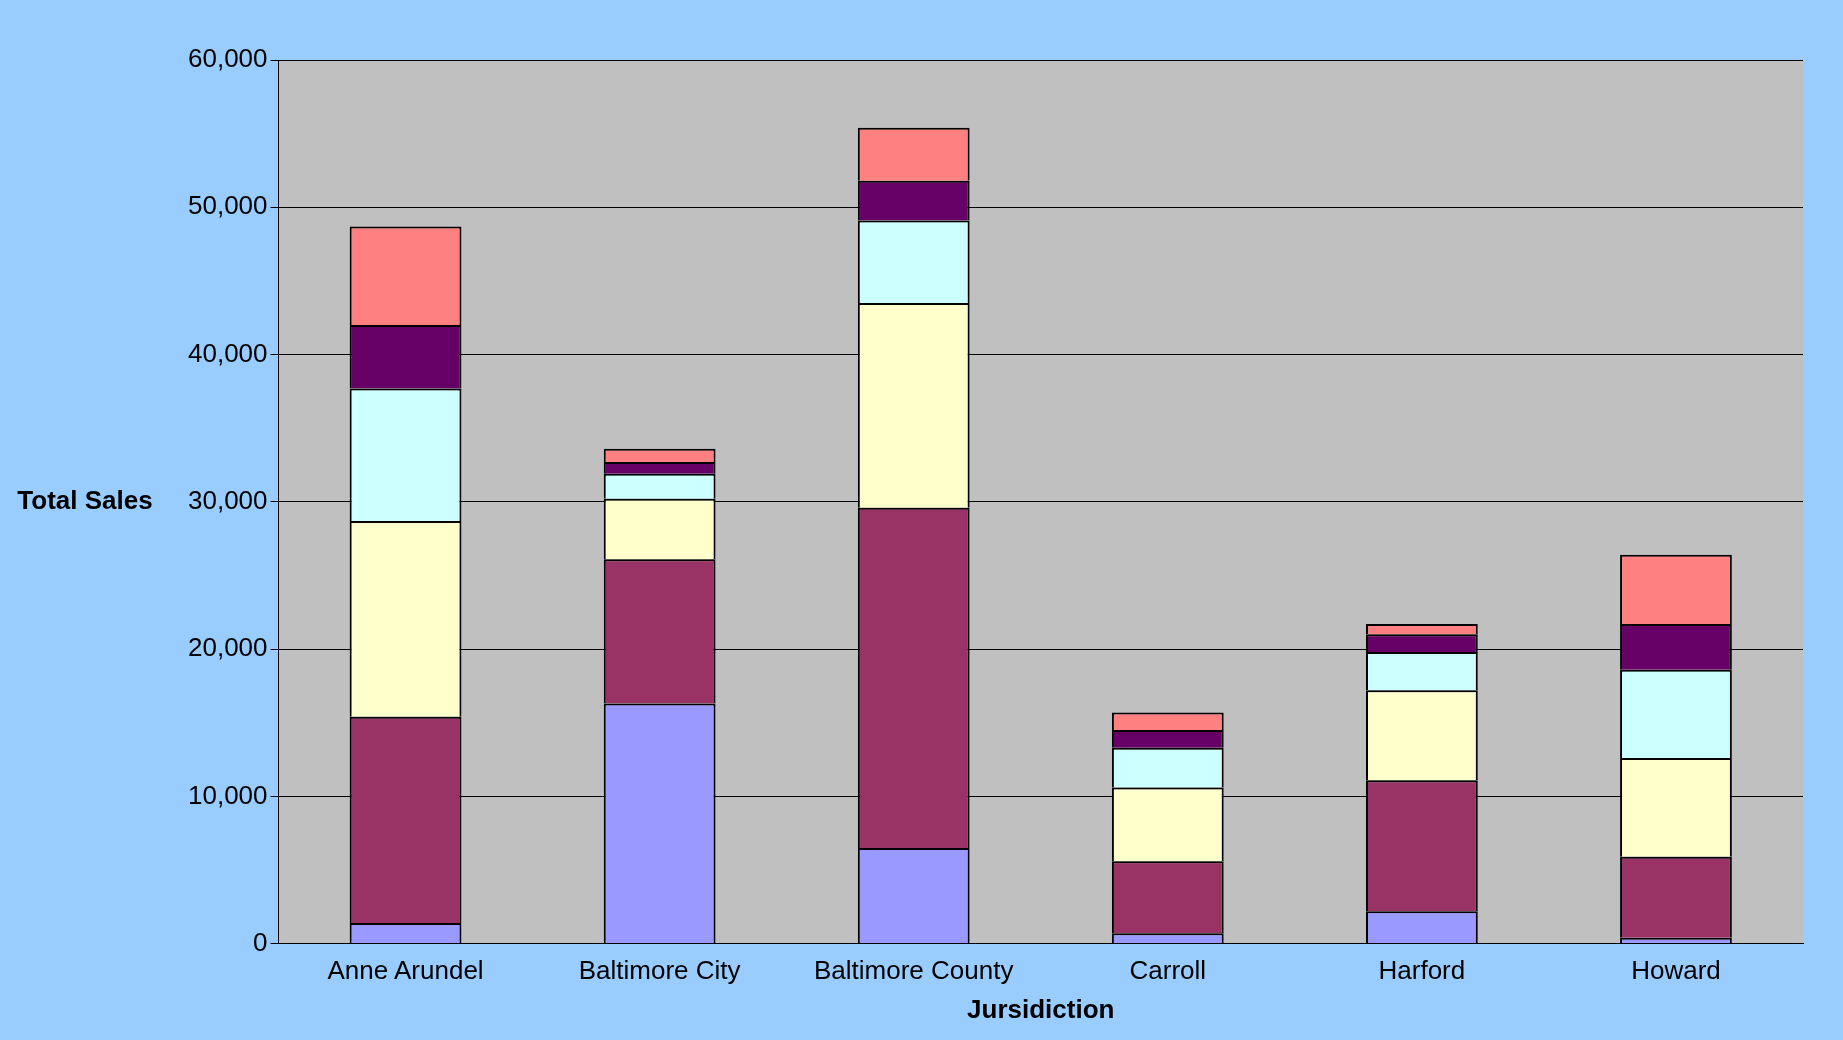 The width and height of the screenshot is (1843, 1040). What do you see at coordinates (227, 58) in the screenshot?
I see `y-tick-label: 60,000` at bounding box center [227, 58].